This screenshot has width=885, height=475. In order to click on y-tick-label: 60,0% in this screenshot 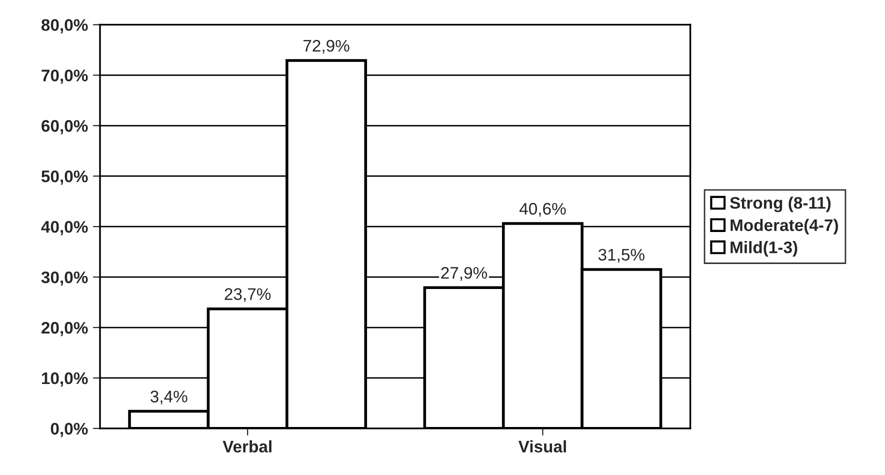, I will do `click(65, 127)`.